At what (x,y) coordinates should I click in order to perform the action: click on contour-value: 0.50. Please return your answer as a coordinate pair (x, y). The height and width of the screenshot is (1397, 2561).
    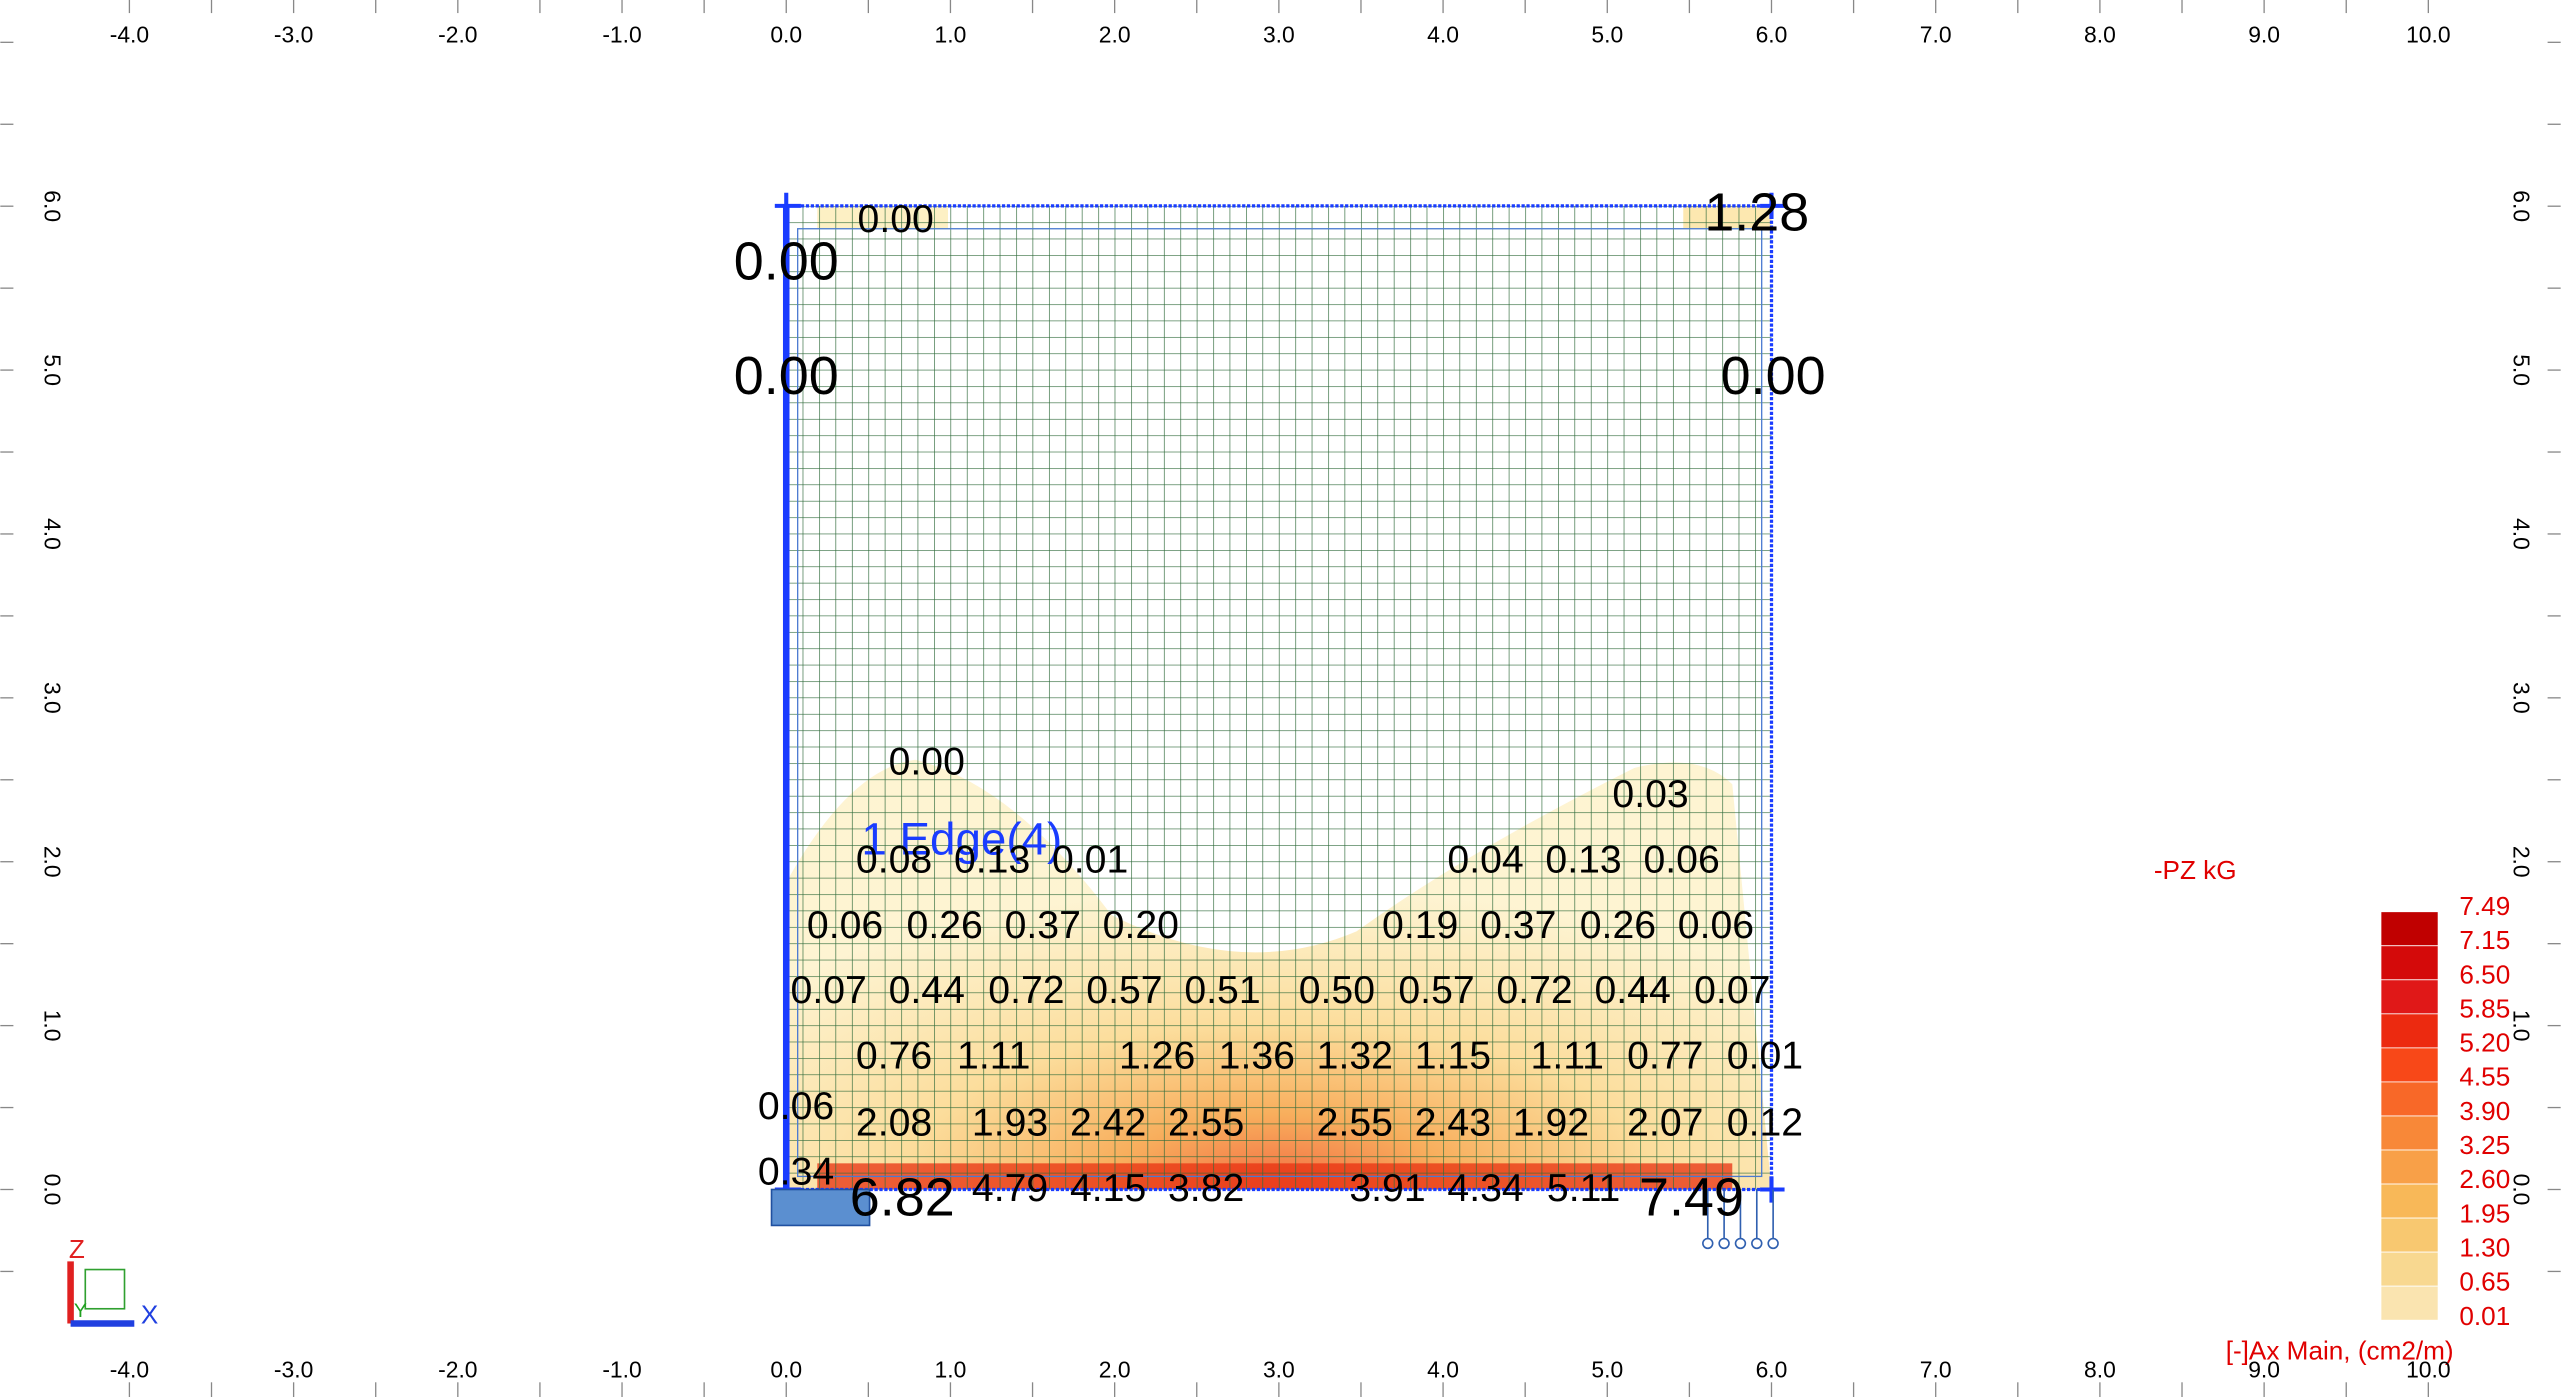
    Looking at the image, I should click on (1337, 990).